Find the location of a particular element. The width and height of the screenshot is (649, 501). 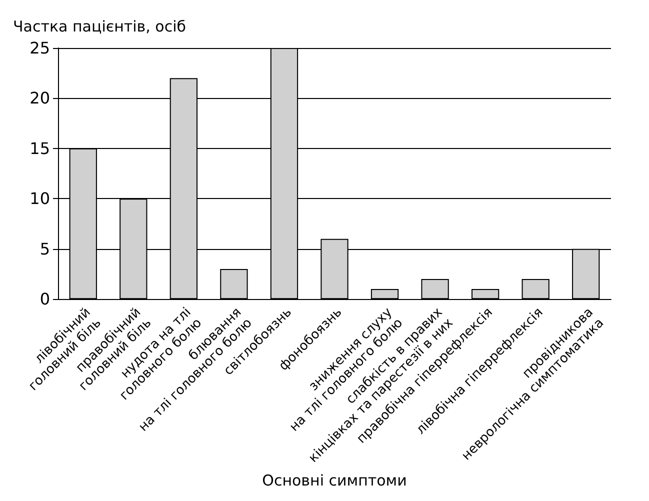

y-tick-label: 20 is located at coordinates (40, 98).